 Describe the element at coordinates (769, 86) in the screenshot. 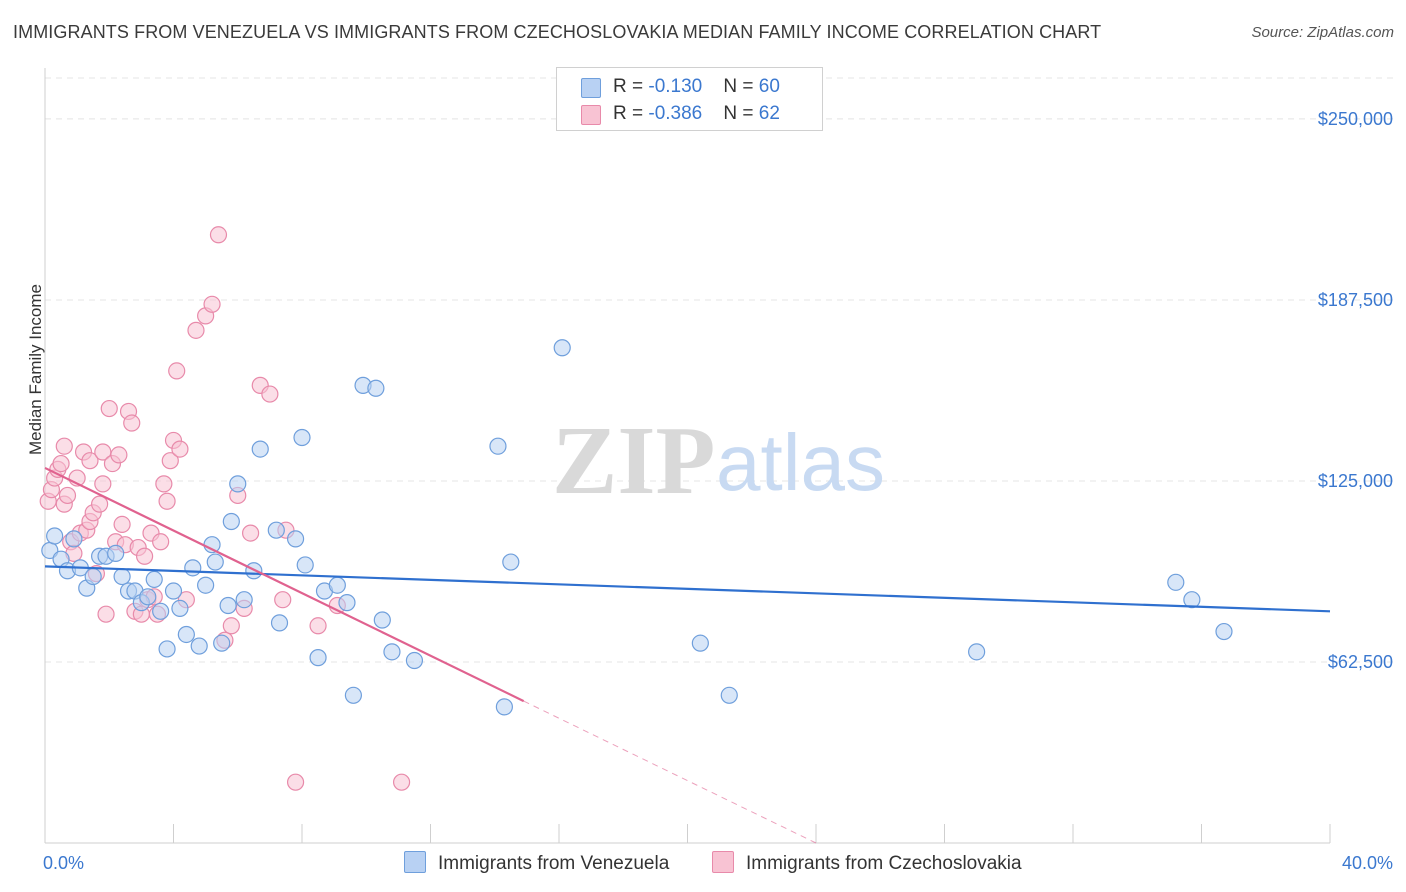

I see `legend-n-value: 60` at that location.